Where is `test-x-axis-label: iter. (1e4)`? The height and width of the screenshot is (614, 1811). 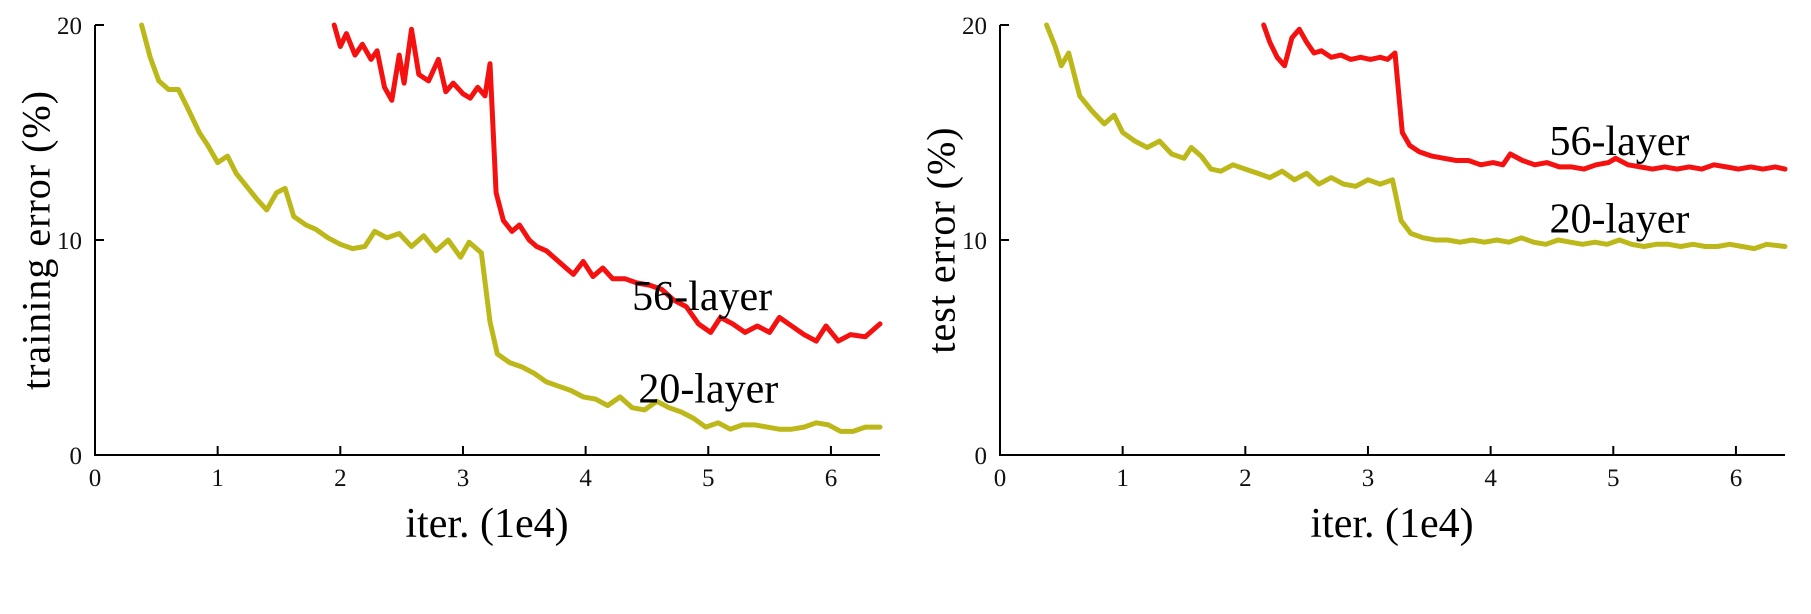
test-x-axis-label: iter. (1e4) is located at coordinates (1392, 524).